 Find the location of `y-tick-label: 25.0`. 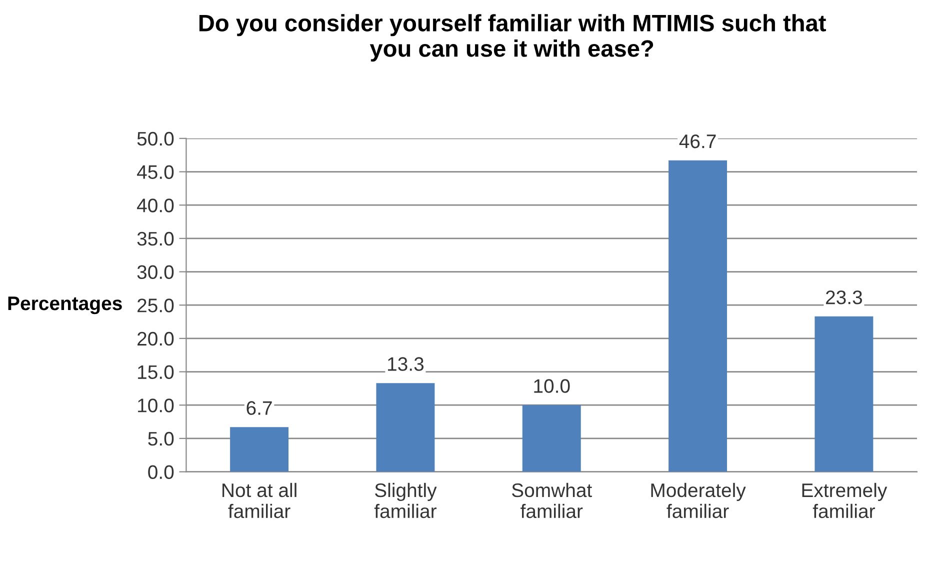

y-tick-label: 25.0 is located at coordinates (156, 305).